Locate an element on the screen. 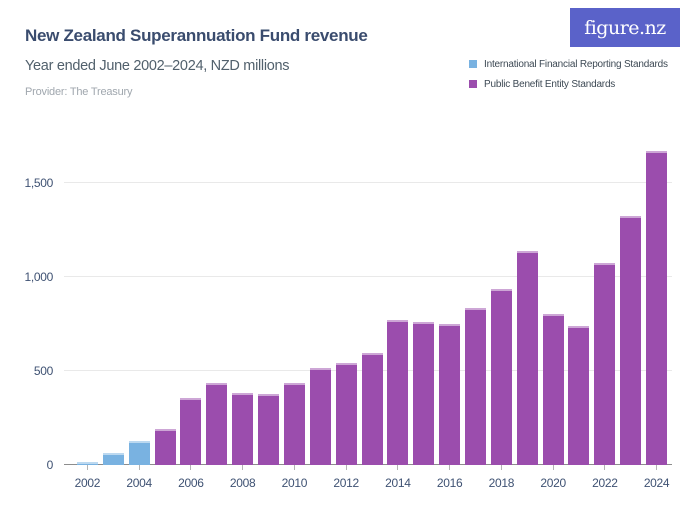  page-title: New Zealand Superannuation Fund revenue is located at coordinates (196, 35).